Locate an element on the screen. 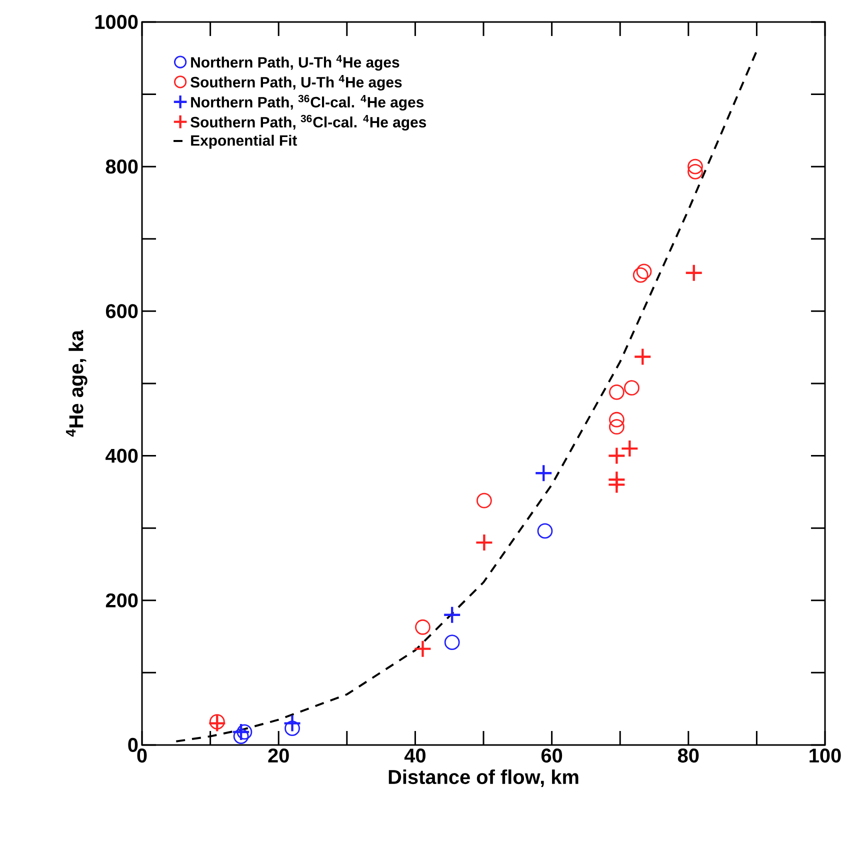 The image size is (860, 846). x-axis-title: Distance of flow, km is located at coordinates (483, 778).